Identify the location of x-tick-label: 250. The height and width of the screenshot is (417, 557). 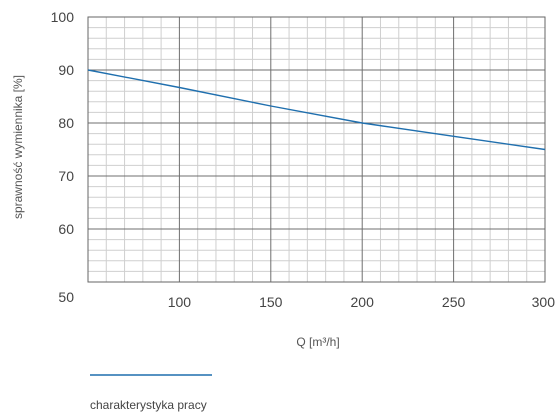
(454, 302).